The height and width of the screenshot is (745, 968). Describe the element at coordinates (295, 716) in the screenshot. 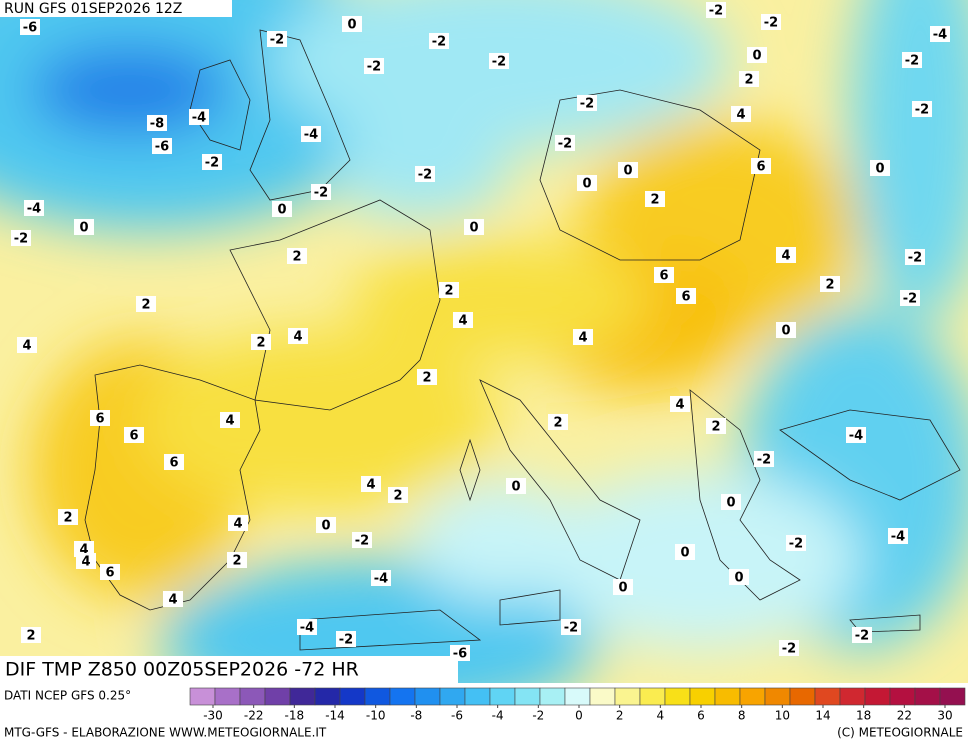

I see `colorbar-tick-label: -18` at that location.